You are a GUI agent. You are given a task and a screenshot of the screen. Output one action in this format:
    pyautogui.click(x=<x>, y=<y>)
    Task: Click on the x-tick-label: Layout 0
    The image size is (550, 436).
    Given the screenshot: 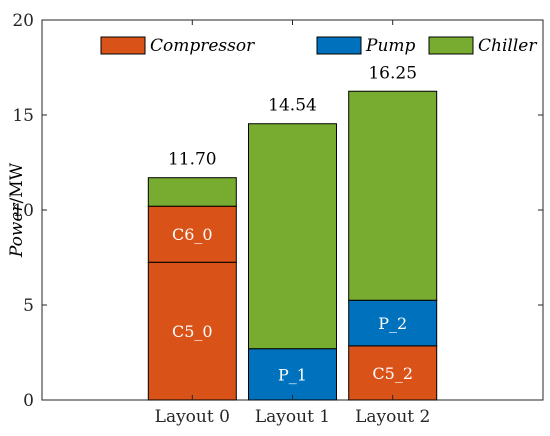 What is the action you would take?
    pyautogui.click(x=192, y=417)
    